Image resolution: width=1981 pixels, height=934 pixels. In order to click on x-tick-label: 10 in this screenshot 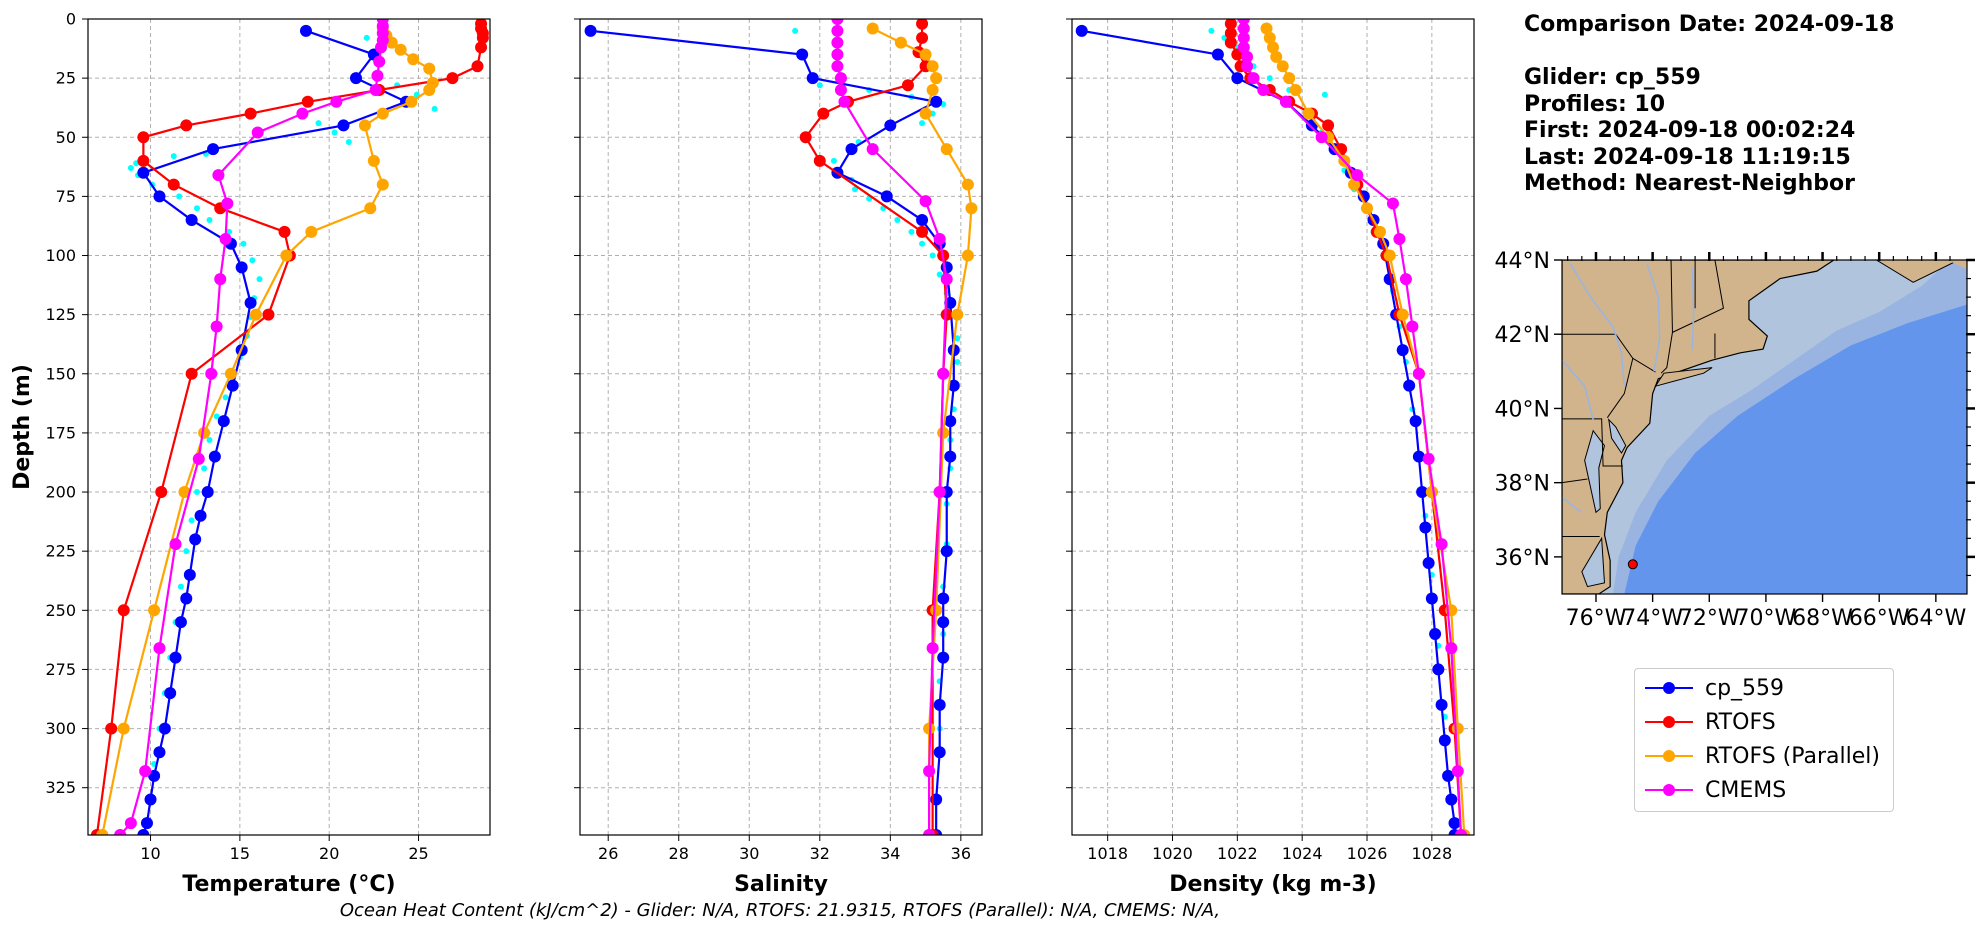, I will do `click(150, 853)`.